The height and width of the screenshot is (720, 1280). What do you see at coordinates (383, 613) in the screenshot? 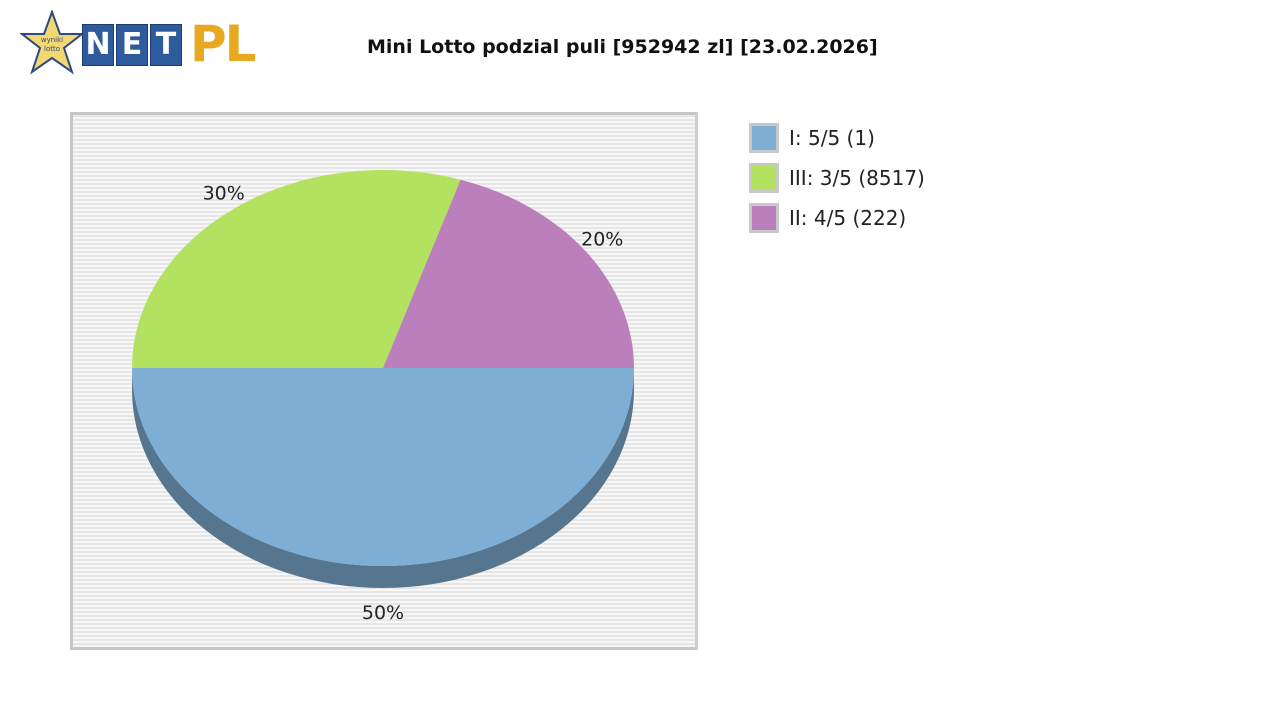
I see `slice-label: 50%` at bounding box center [383, 613].